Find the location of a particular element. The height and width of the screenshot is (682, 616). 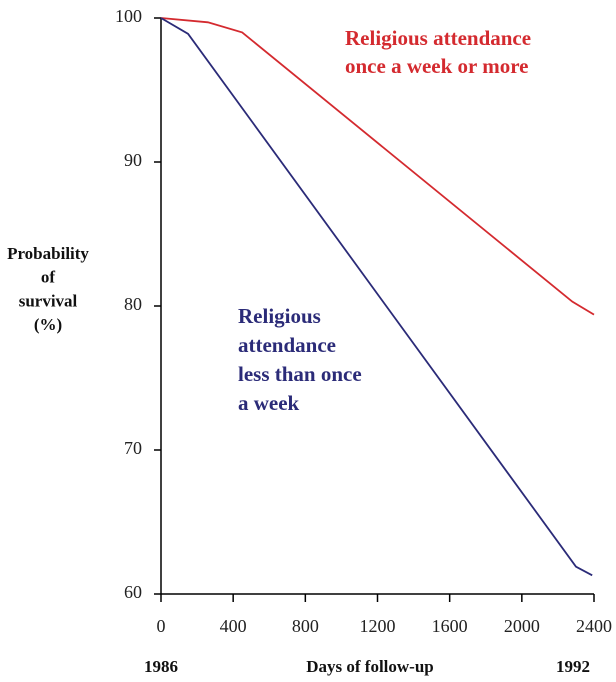

series-label: attendance is located at coordinates (287, 345).